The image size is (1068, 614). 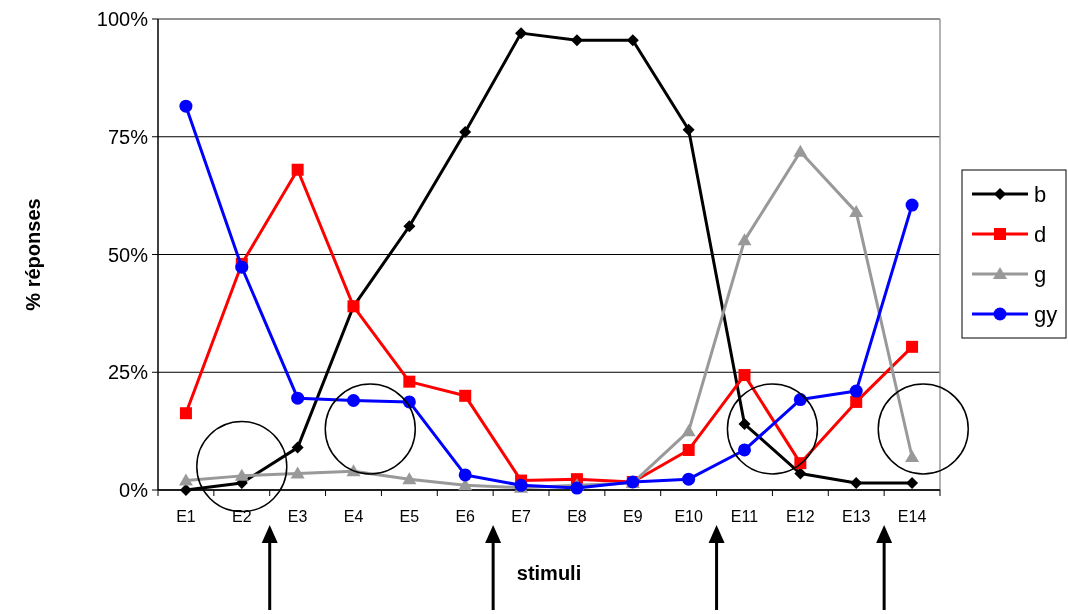 What do you see at coordinates (128, 372) in the screenshot?
I see `y-tick-label: 25%` at bounding box center [128, 372].